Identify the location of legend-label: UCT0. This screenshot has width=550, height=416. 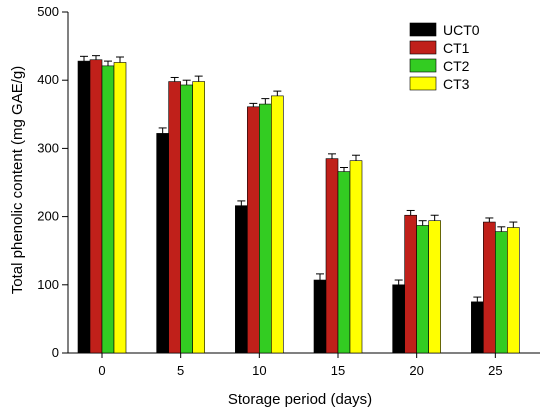
(461, 30).